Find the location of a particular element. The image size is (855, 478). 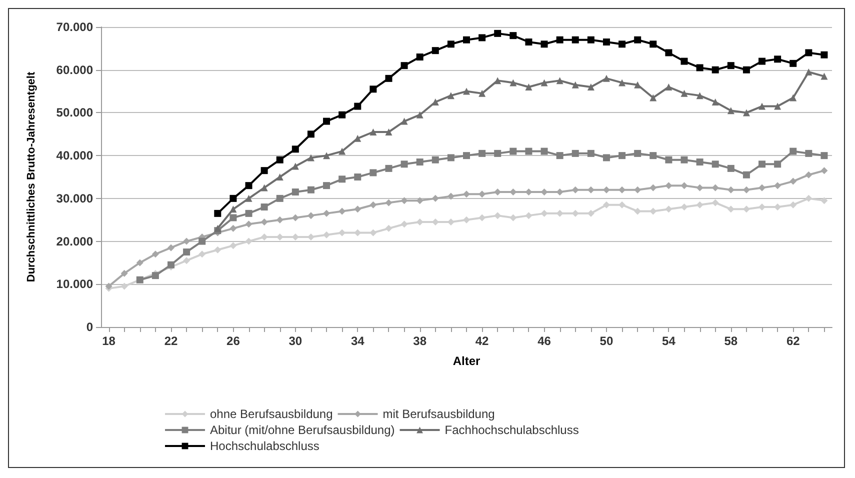

x-tick-label: 50 is located at coordinates (607, 341).